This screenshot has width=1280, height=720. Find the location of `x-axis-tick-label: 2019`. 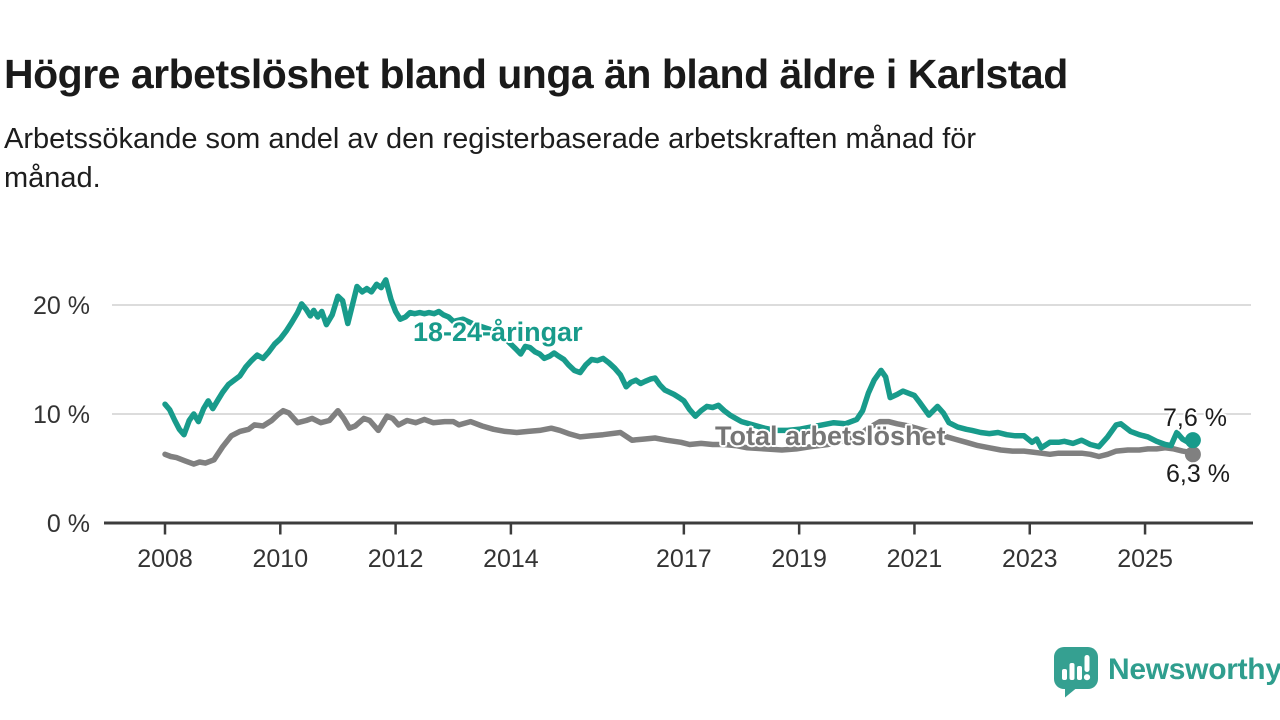

x-axis-tick-label: 2019 is located at coordinates (799, 559).